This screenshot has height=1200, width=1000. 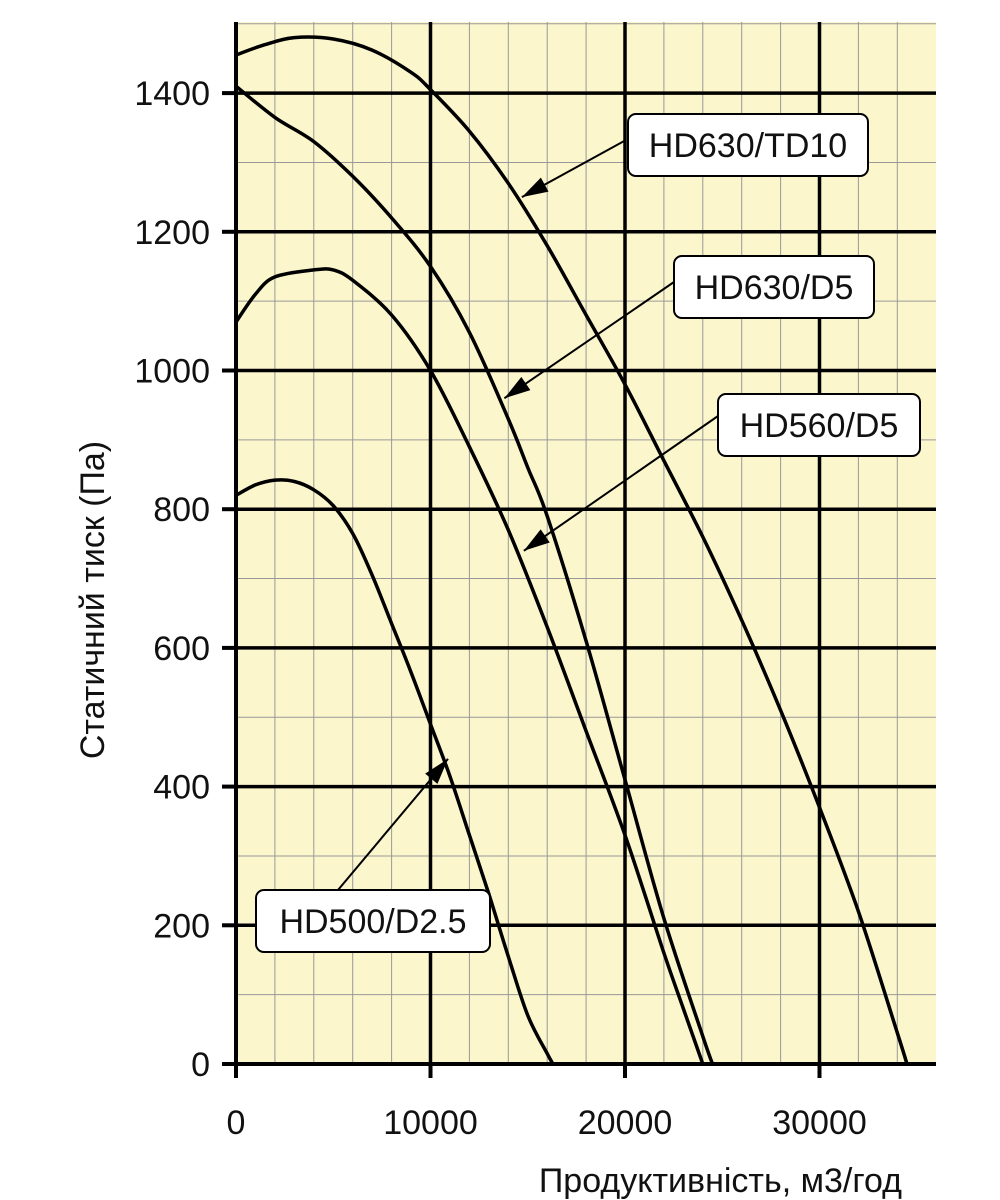 I want to click on callout-box-hd630-td10, so click(x=748, y=145).